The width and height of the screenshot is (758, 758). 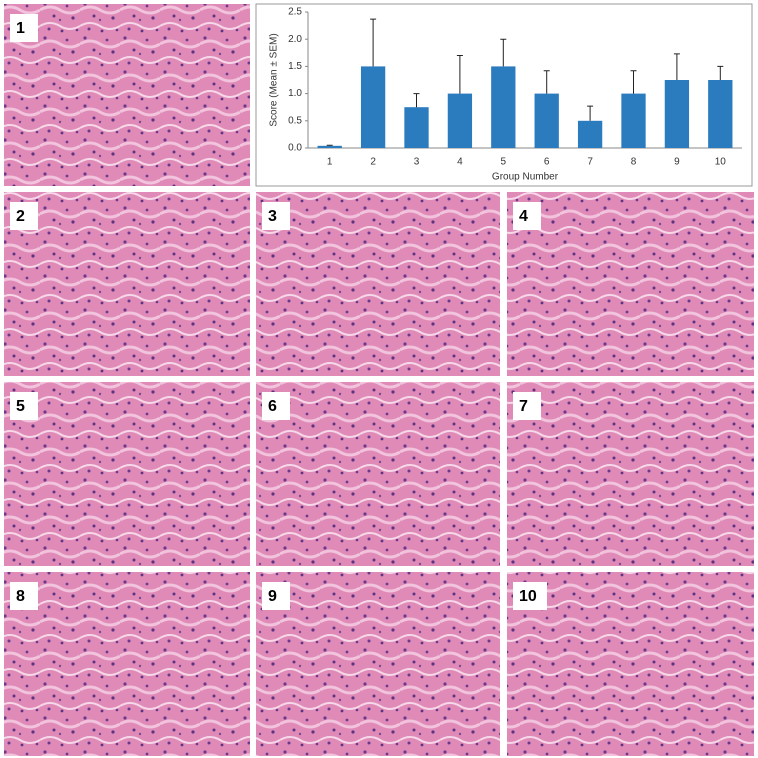 What do you see at coordinates (330, 162) in the screenshot?
I see `x-tick-label: 1` at bounding box center [330, 162].